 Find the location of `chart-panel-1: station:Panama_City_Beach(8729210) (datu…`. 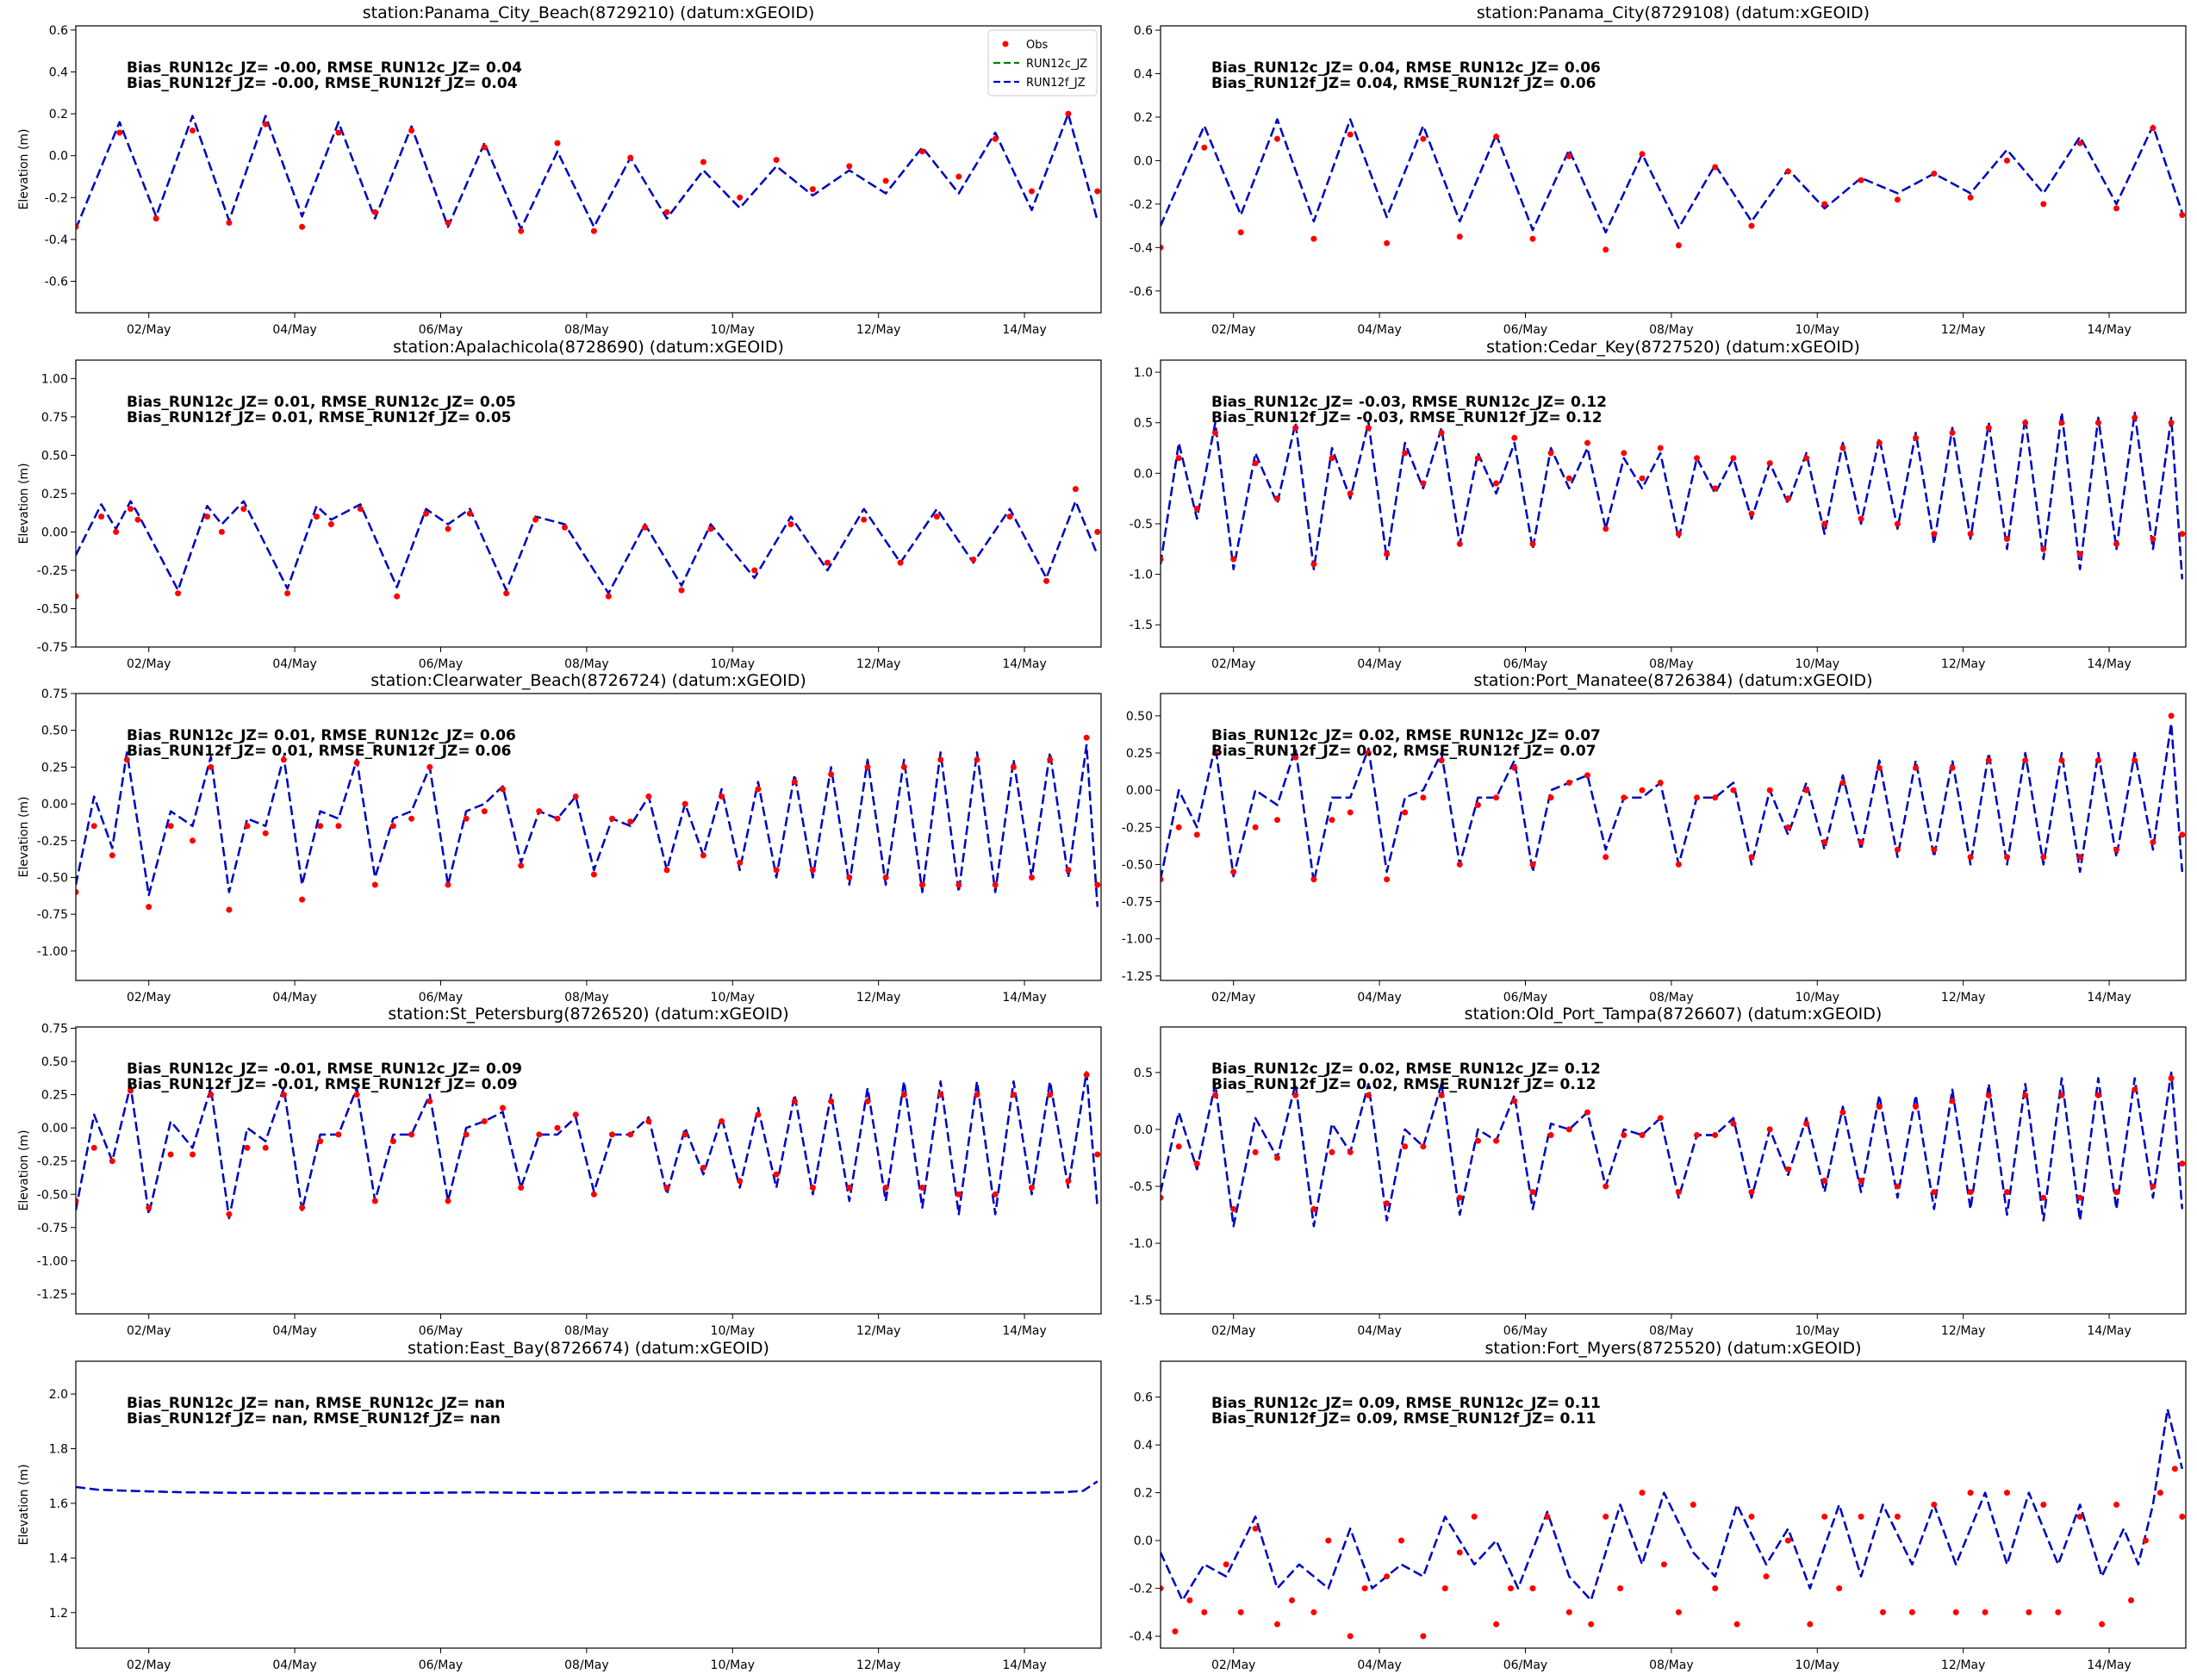

chart-panel-1: station:Panama_City_Beach(8729210) (datu… is located at coordinates (559, 170).